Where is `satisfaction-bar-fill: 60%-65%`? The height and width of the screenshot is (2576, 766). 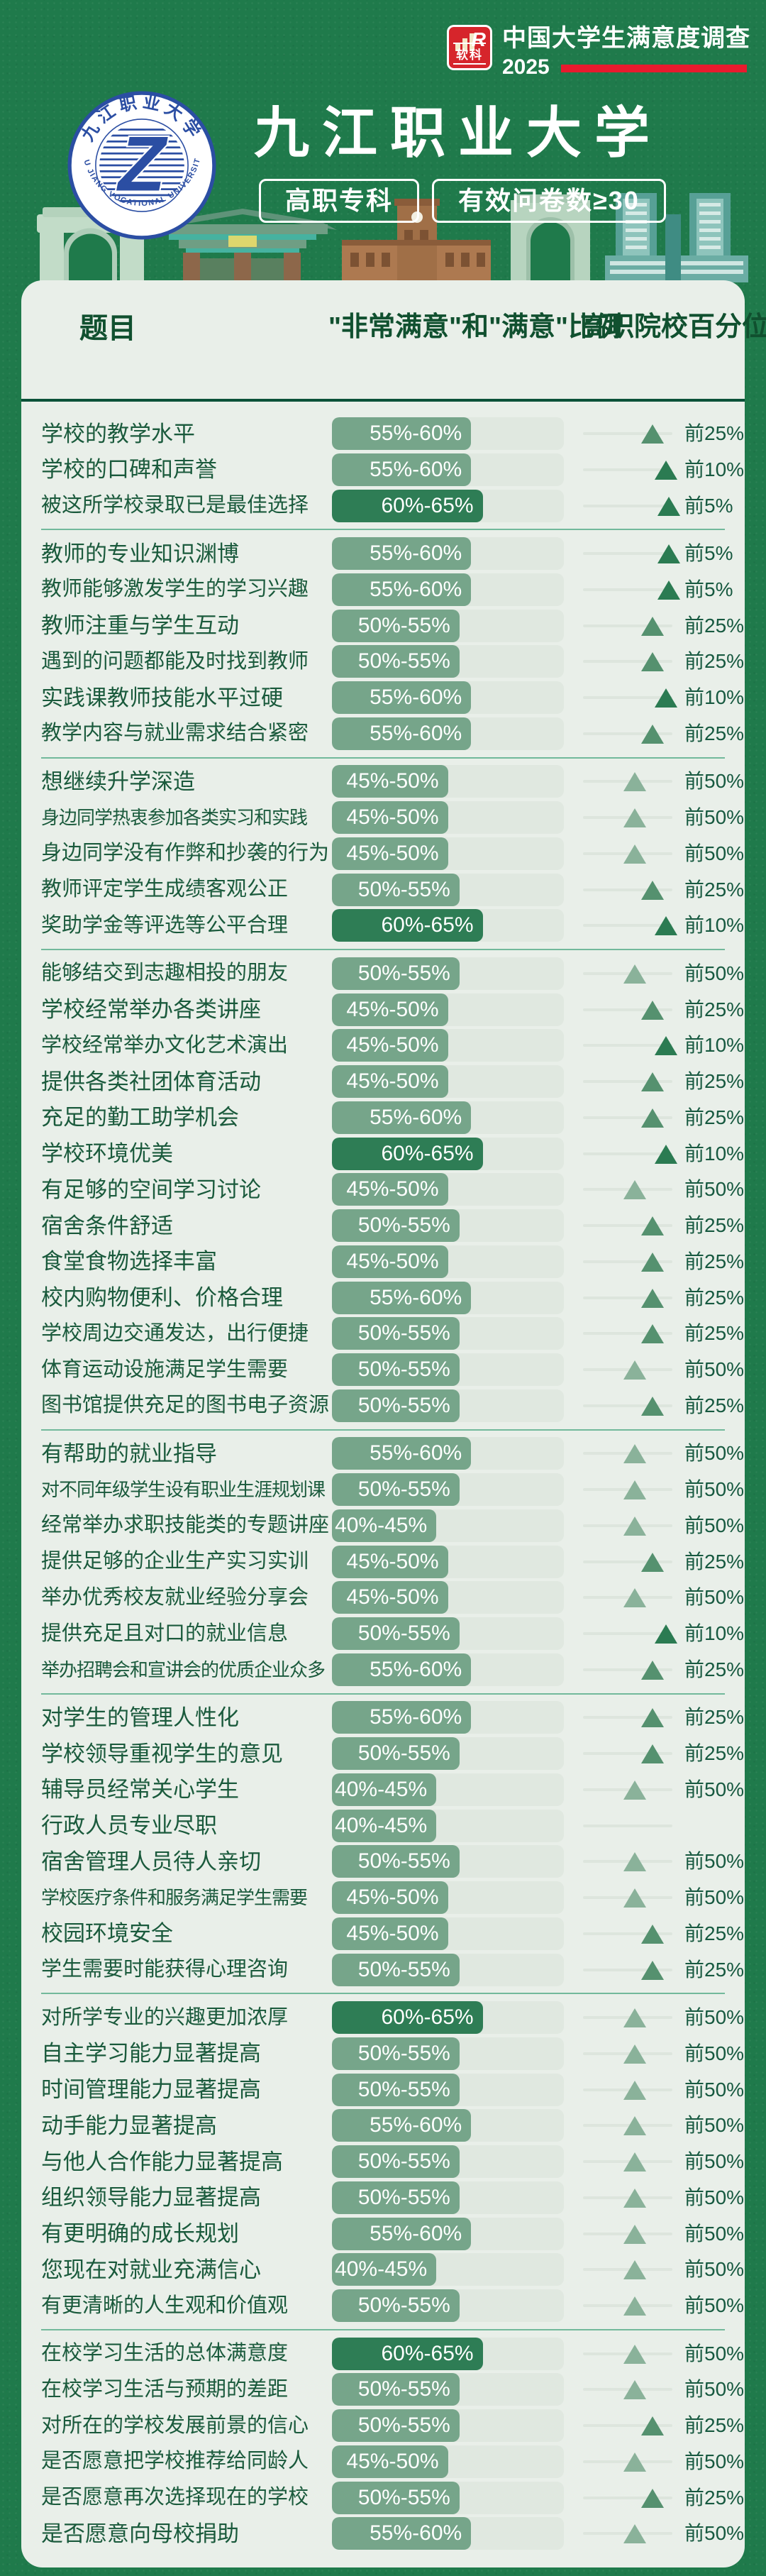
satisfaction-bar-fill: 60%-65% is located at coordinates (407, 925).